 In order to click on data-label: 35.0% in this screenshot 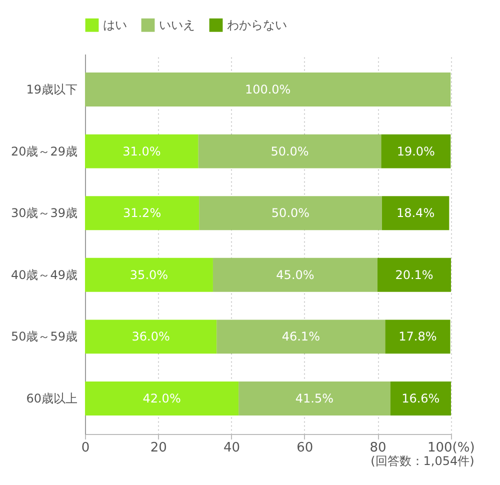, I will do `click(149, 275)`.